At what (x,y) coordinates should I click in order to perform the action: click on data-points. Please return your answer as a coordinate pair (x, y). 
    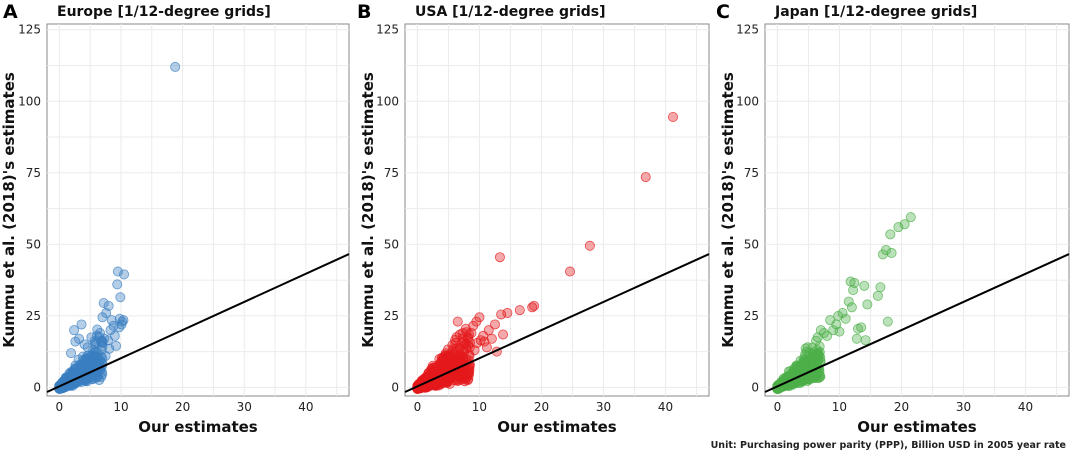
    Looking at the image, I should click on (117, 227).